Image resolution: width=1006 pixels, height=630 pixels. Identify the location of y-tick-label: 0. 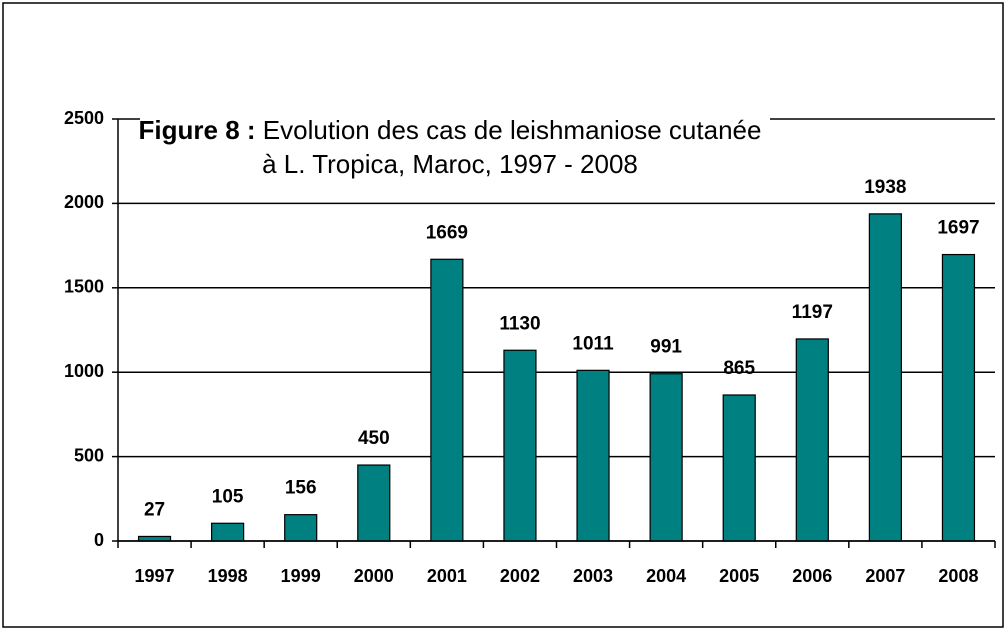
(99, 540).